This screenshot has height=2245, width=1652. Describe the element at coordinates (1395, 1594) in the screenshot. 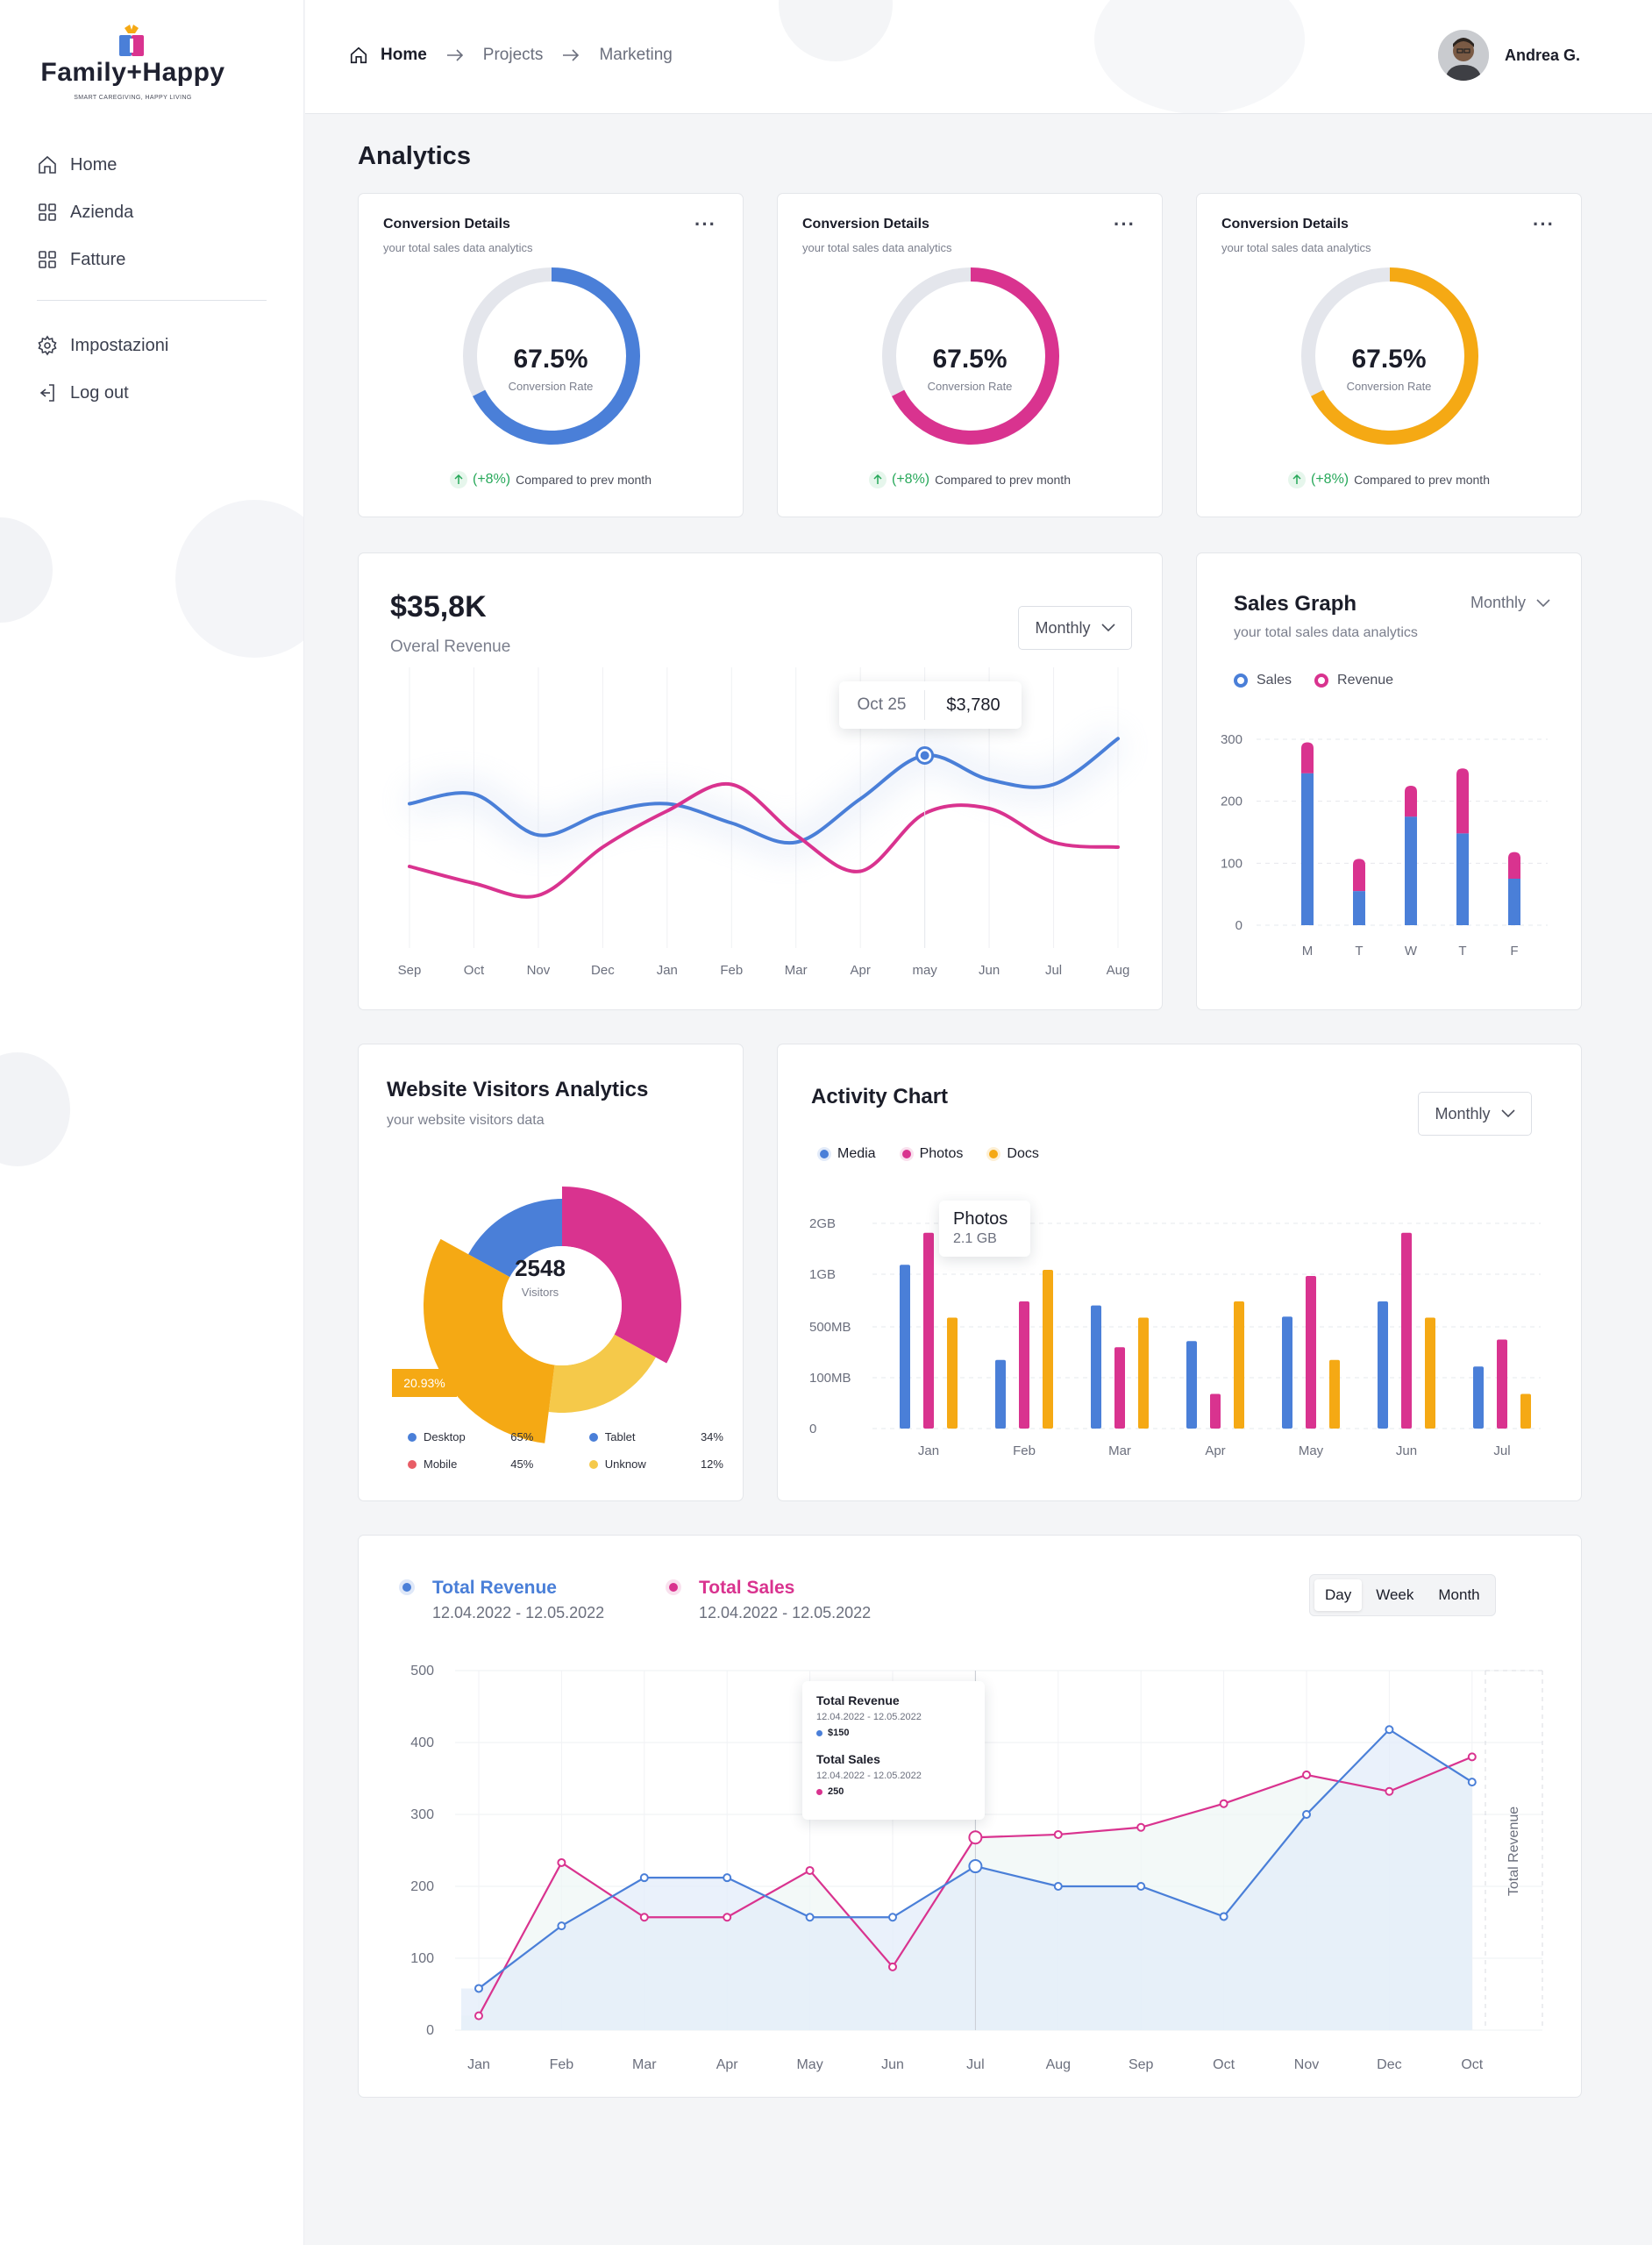

I see `tab-week: Week` at that location.